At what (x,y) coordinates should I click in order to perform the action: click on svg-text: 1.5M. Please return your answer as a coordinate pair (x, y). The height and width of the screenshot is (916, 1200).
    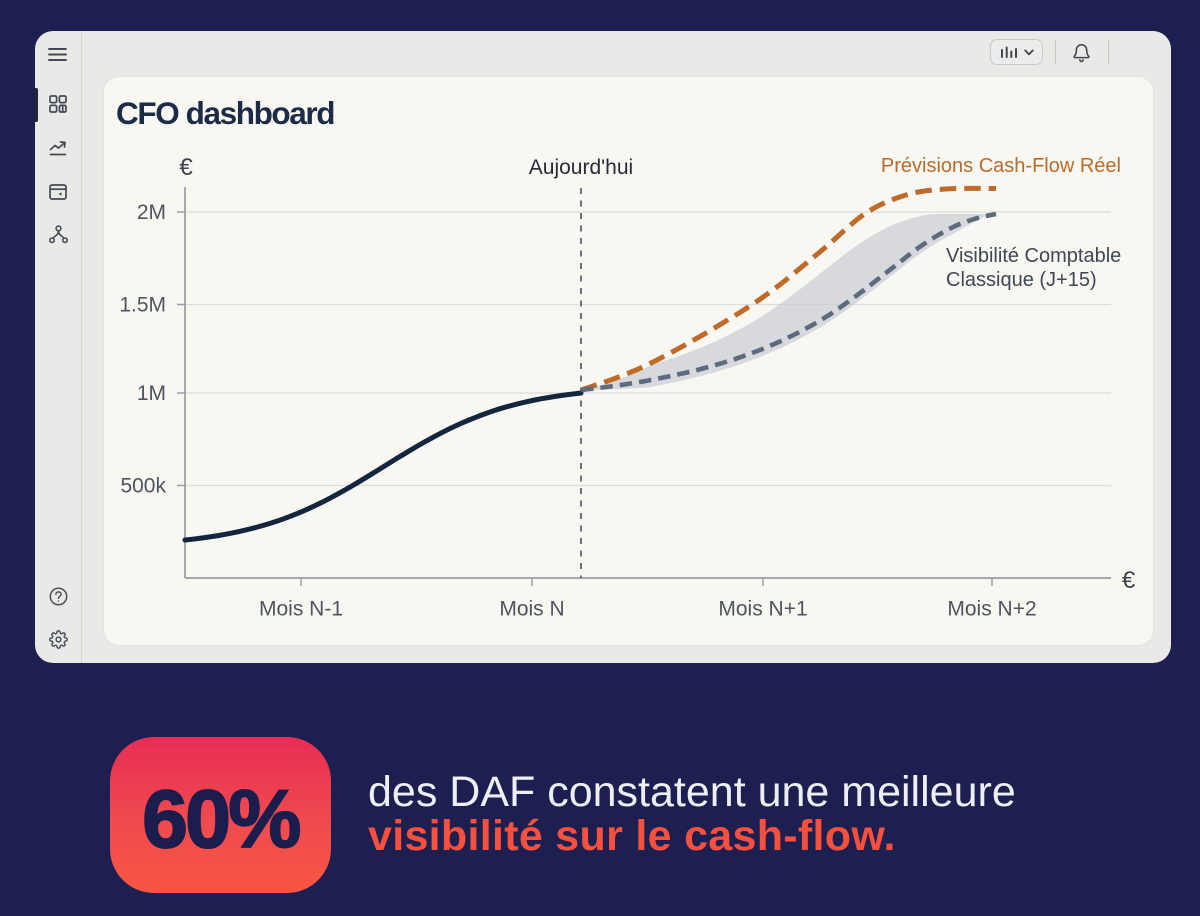
    Looking at the image, I should click on (142, 305).